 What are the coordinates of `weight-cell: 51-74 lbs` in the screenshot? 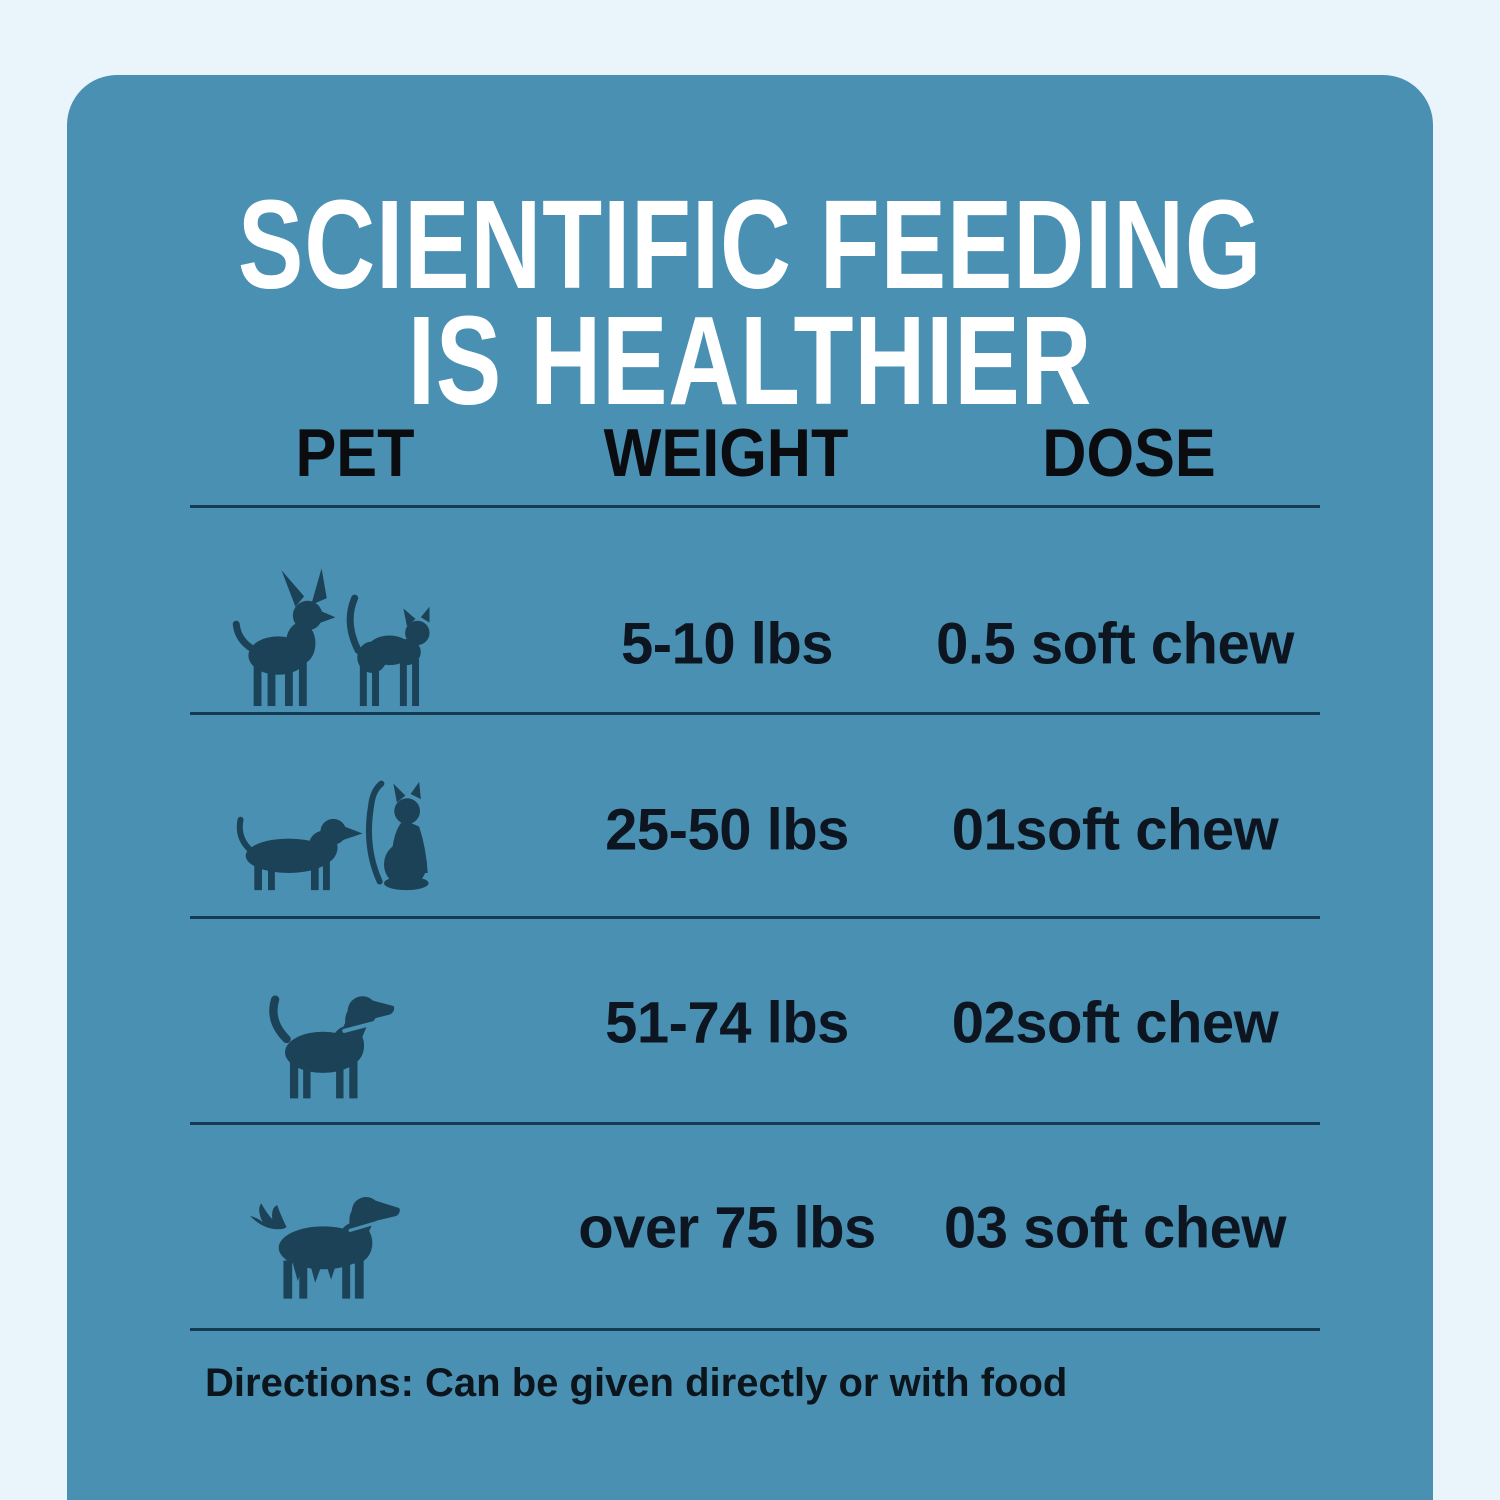 It's located at (727, 1023).